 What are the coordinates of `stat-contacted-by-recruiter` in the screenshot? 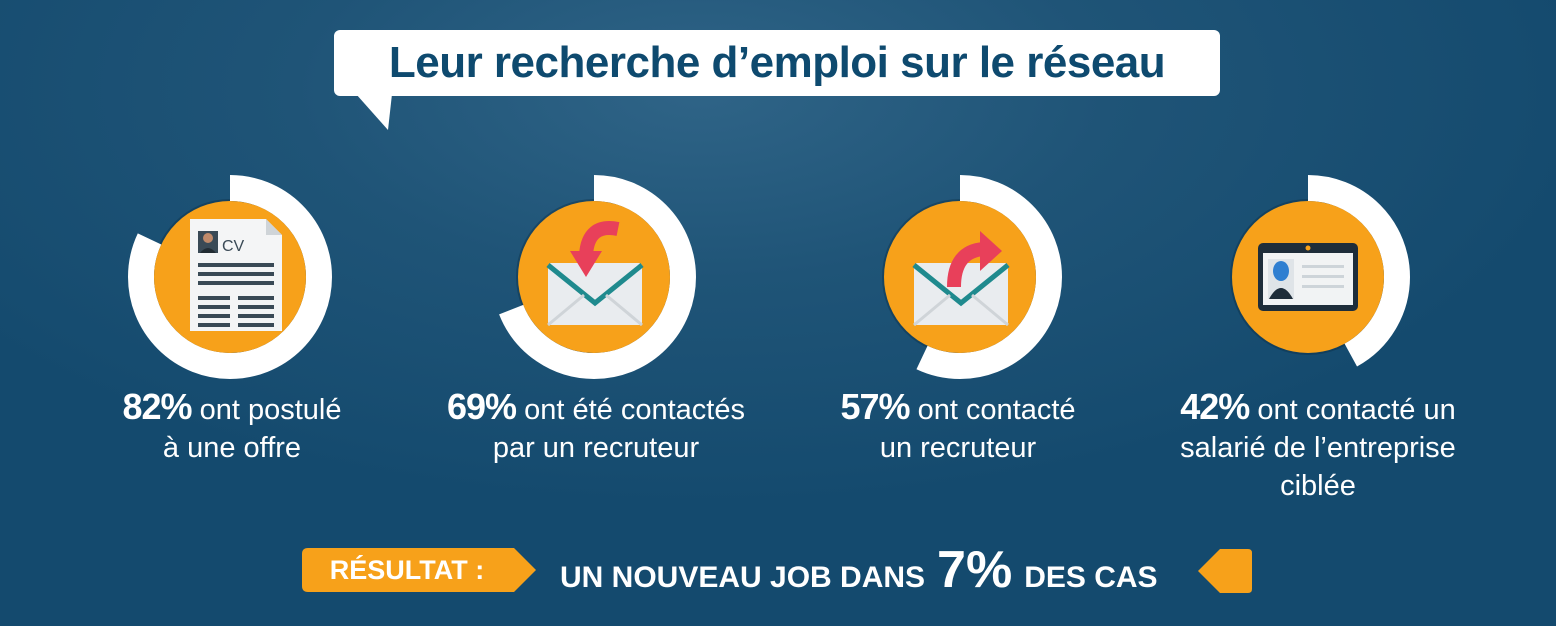 It's located at (594, 277).